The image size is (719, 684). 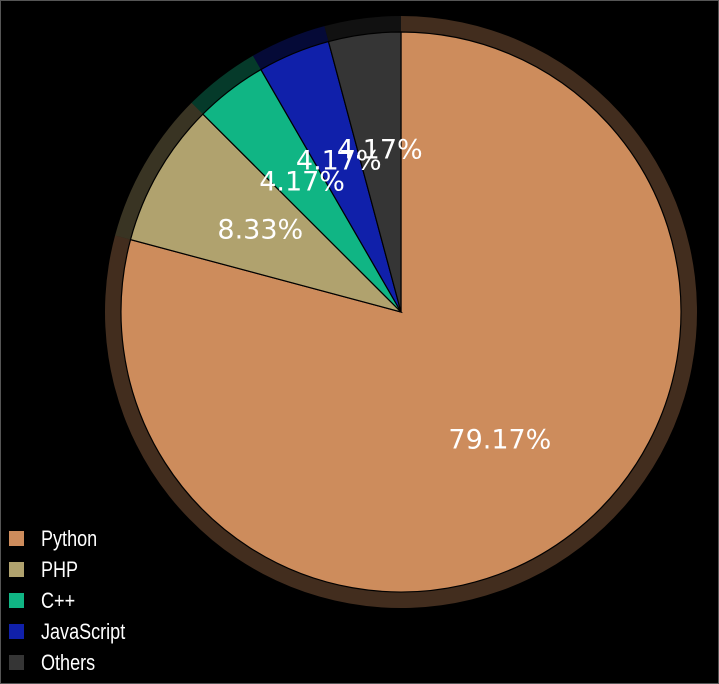 What do you see at coordinates (69, 539) in the screenshot?
I see `legend-label: Python` at bounding box center [69, 539].